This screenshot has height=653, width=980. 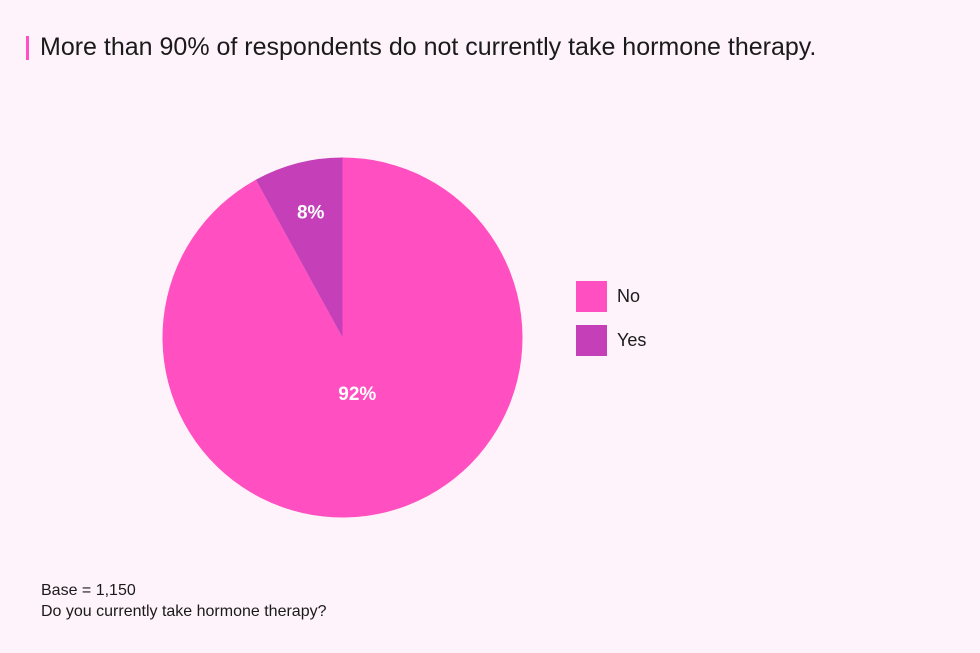 I want to click on pie-label-yes: 8%, so click(x=311, y=213).